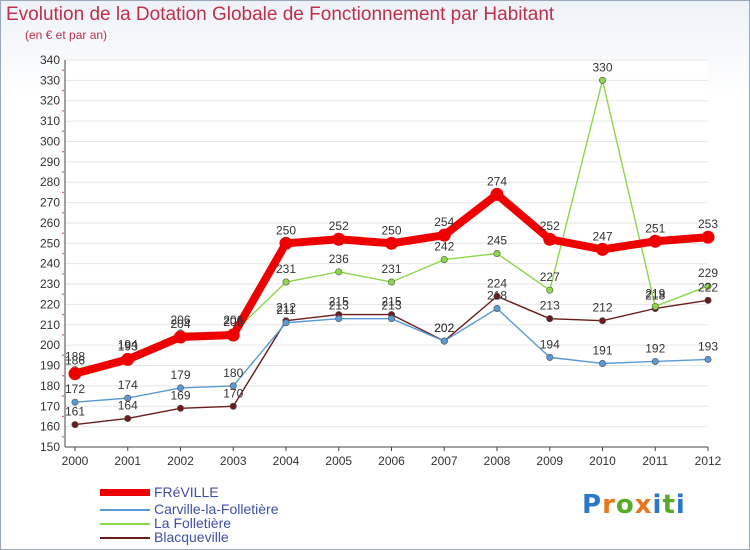 The height and width of the screenshot is (550, 750). I want to click on legend-label-carville: Carville-la-Folletière, so click(216, 509).